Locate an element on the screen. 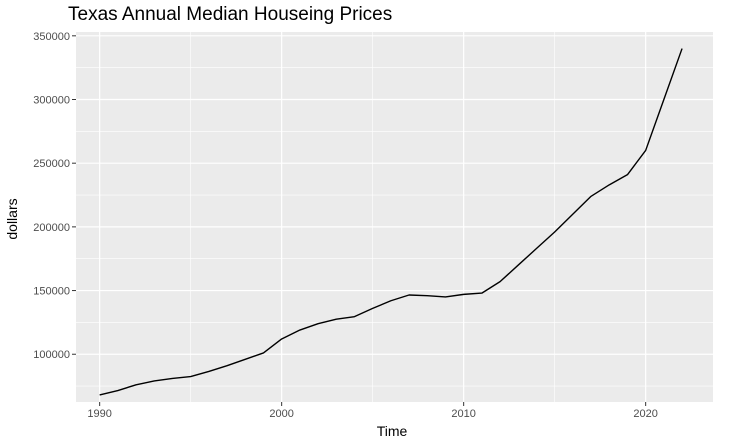  y-tick-label: 150000 is located at coordinates (51, 292).